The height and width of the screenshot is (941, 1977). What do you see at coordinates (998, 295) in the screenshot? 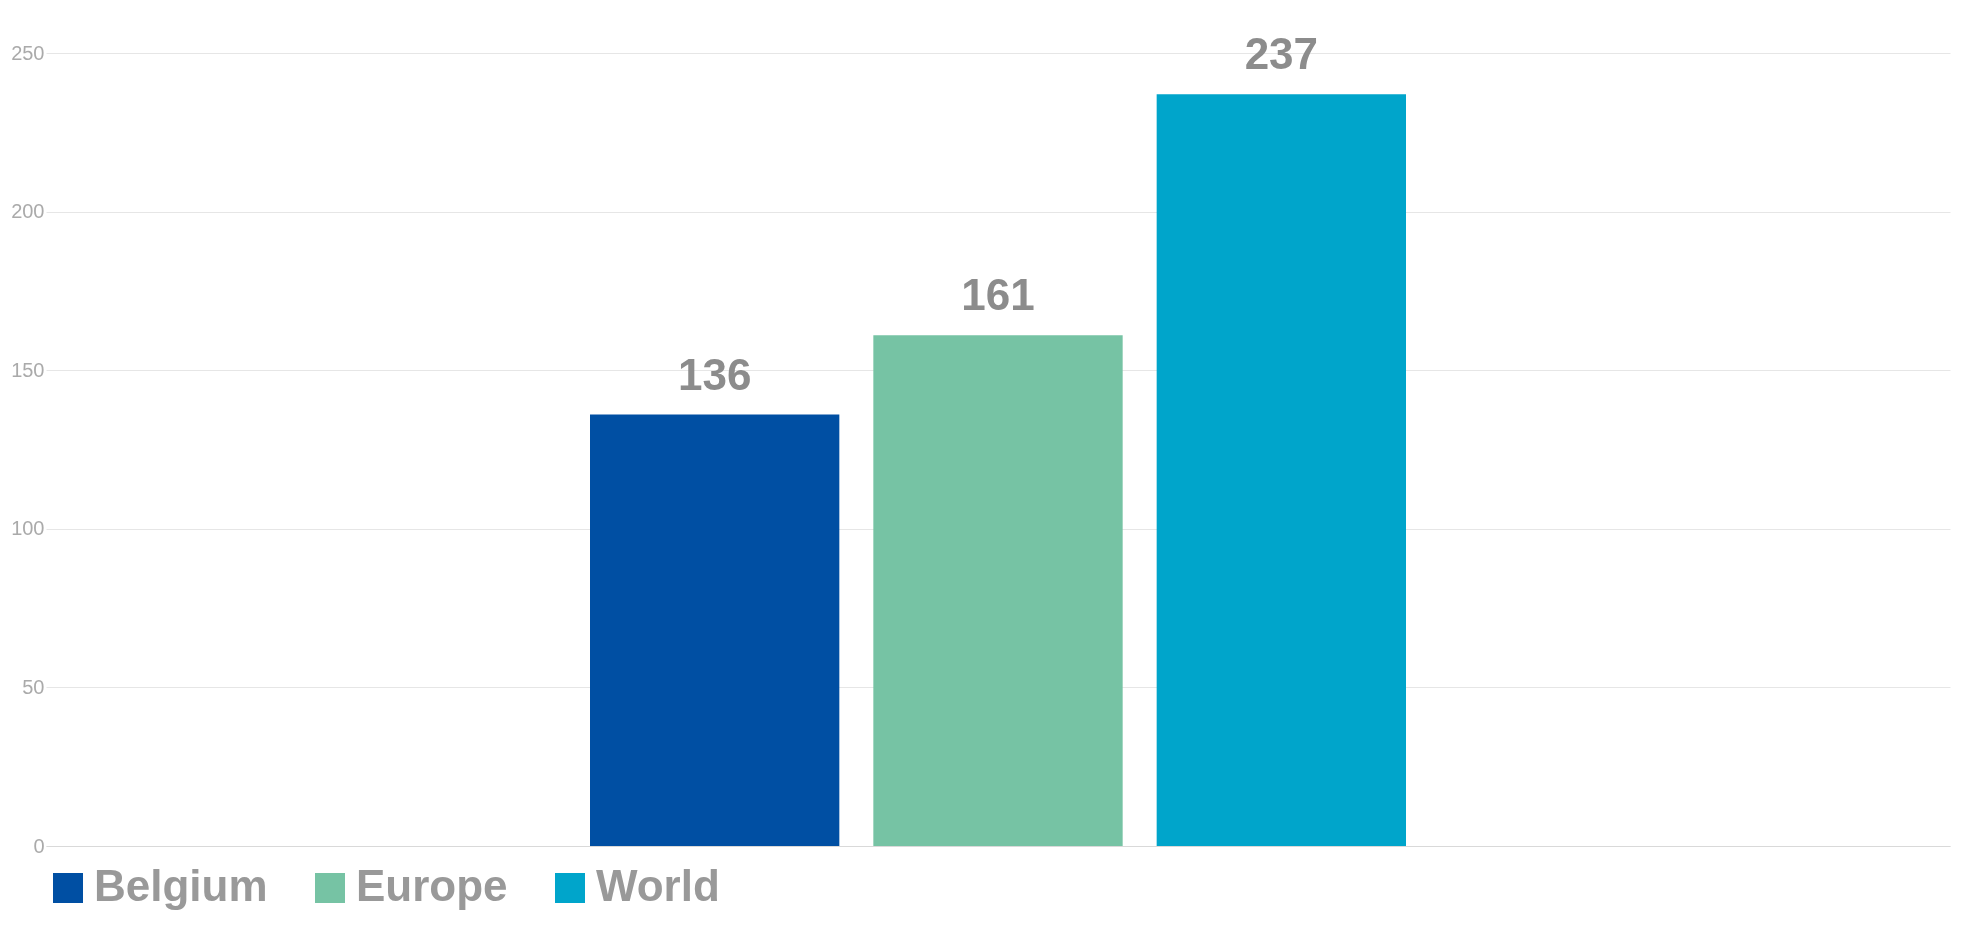
I see `data-label: 161` at bounding box center [998, 295].